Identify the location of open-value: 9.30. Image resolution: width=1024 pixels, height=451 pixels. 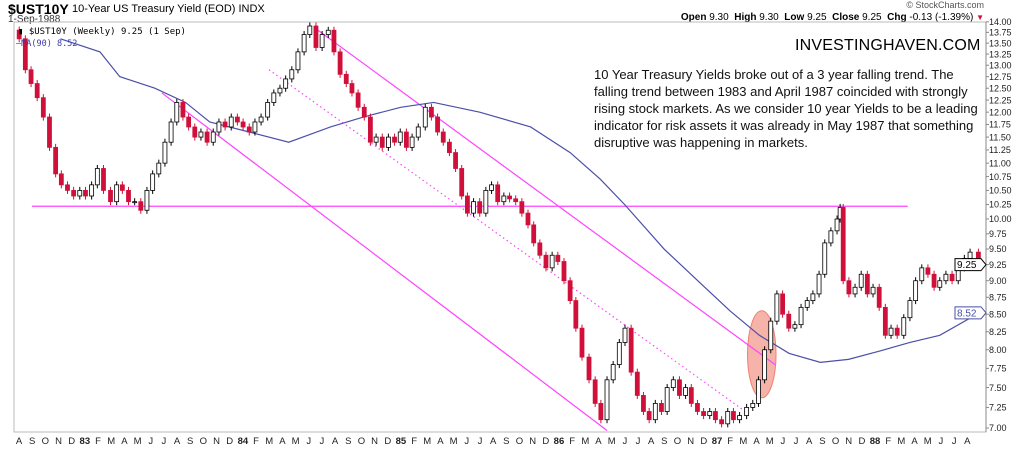
(719, 17).